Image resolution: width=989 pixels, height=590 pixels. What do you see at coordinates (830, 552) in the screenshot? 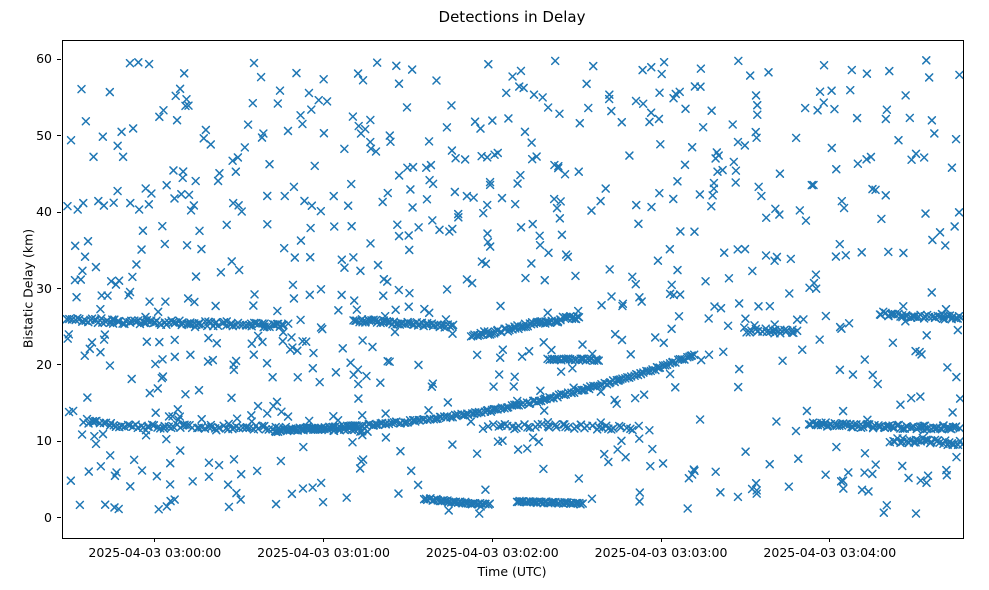
I see `x-tick-label: 2025-04-03 03:04:00` at bounding box center [830, 552].